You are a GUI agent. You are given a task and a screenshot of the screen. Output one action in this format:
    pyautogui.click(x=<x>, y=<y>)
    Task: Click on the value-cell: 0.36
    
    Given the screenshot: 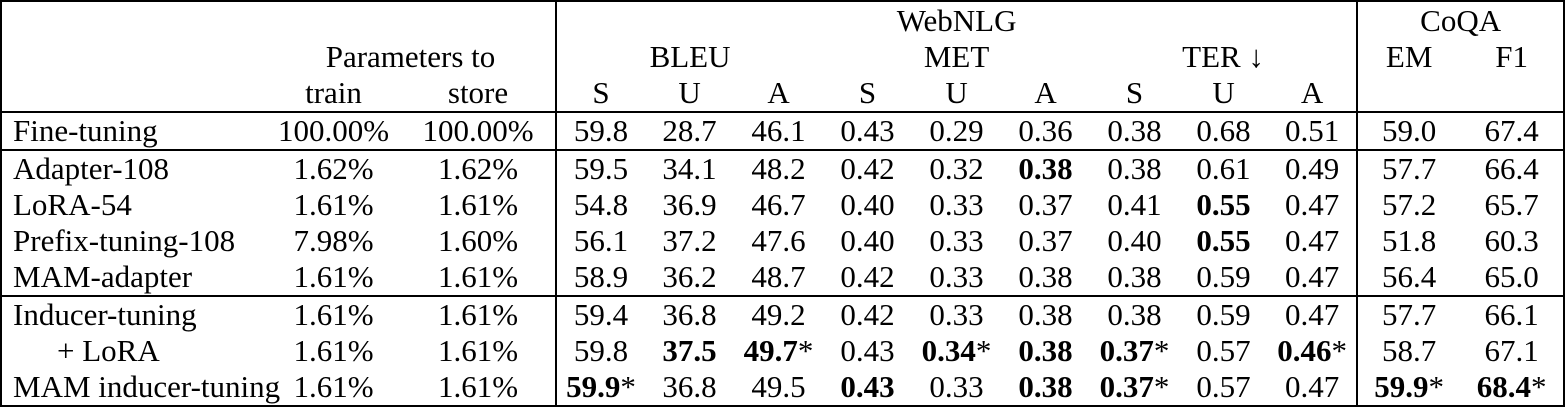 What is the action you would take?
    pyautogui.click(x=1046, y=130)
    